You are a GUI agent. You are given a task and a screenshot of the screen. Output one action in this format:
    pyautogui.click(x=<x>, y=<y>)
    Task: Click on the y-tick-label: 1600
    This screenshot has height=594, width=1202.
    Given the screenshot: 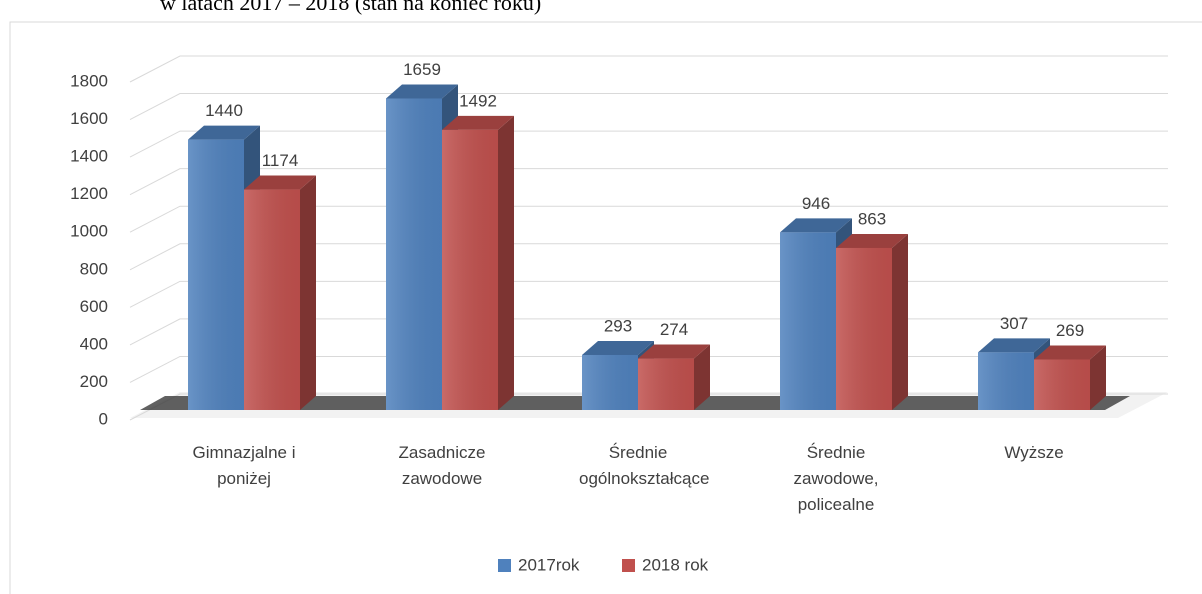 What is the action you would take?
    pyautogui.click(x=89, y=118)
    